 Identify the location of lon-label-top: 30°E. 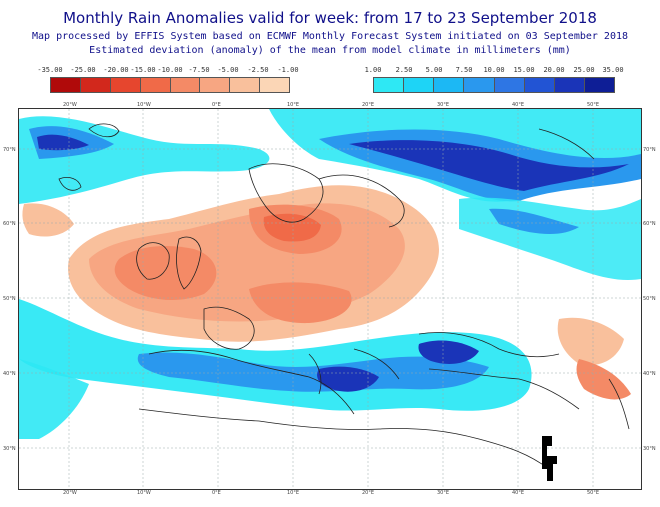
(443, 105).